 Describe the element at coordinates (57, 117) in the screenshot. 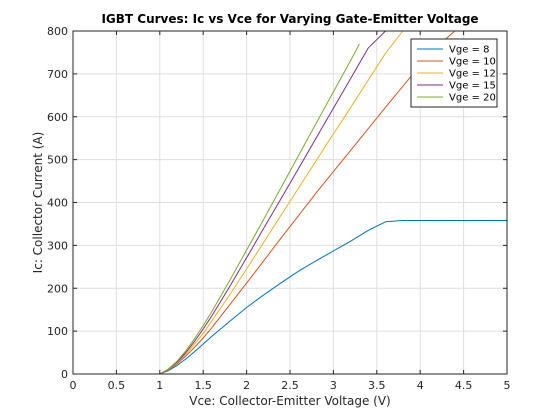

I see `y-tick-label: 600` at that location.